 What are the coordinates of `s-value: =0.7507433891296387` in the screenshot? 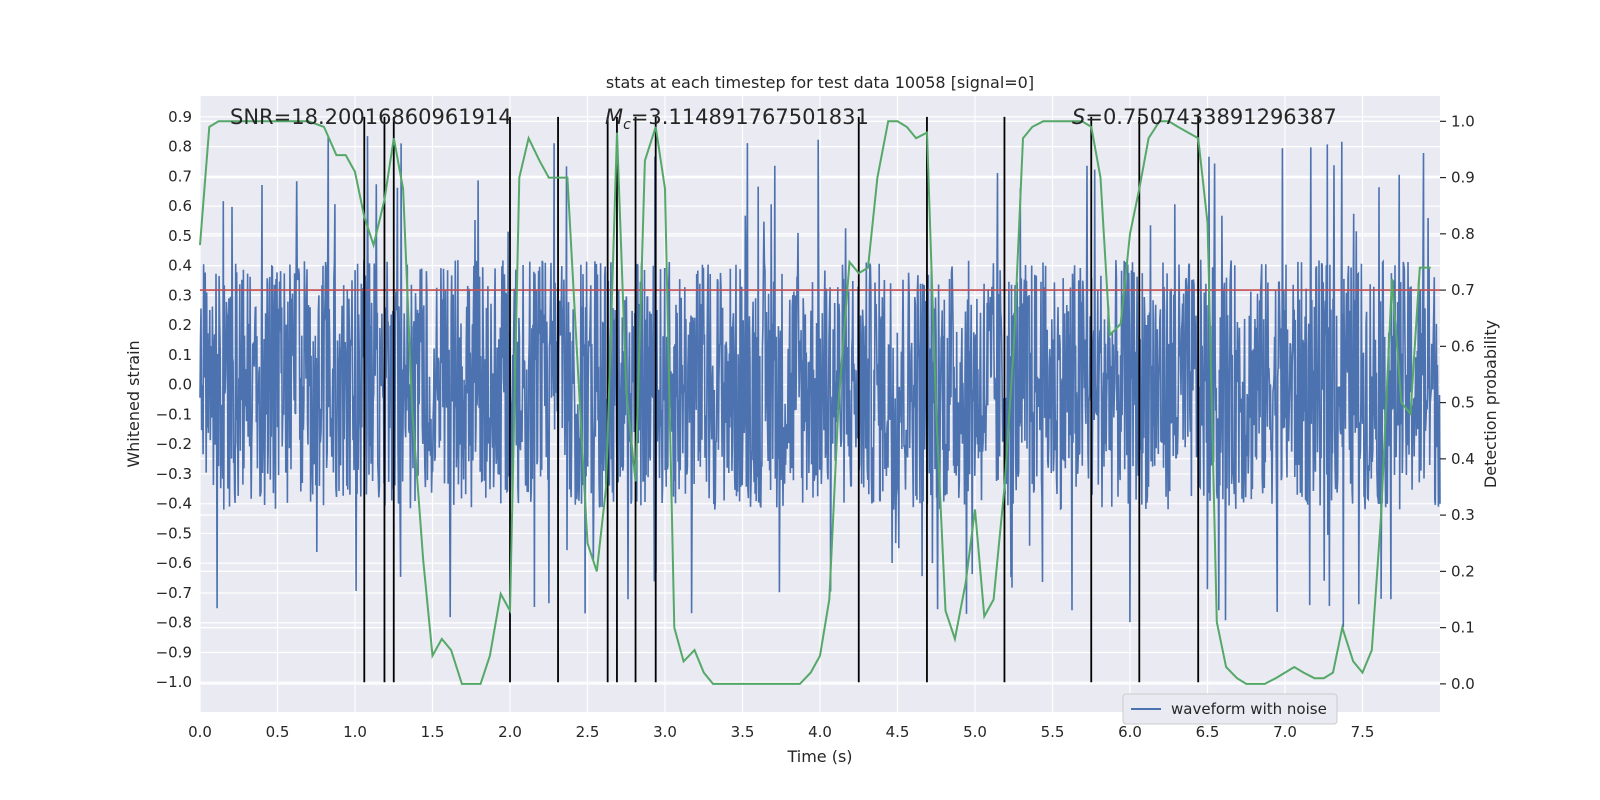 It's located at (1210, 117).